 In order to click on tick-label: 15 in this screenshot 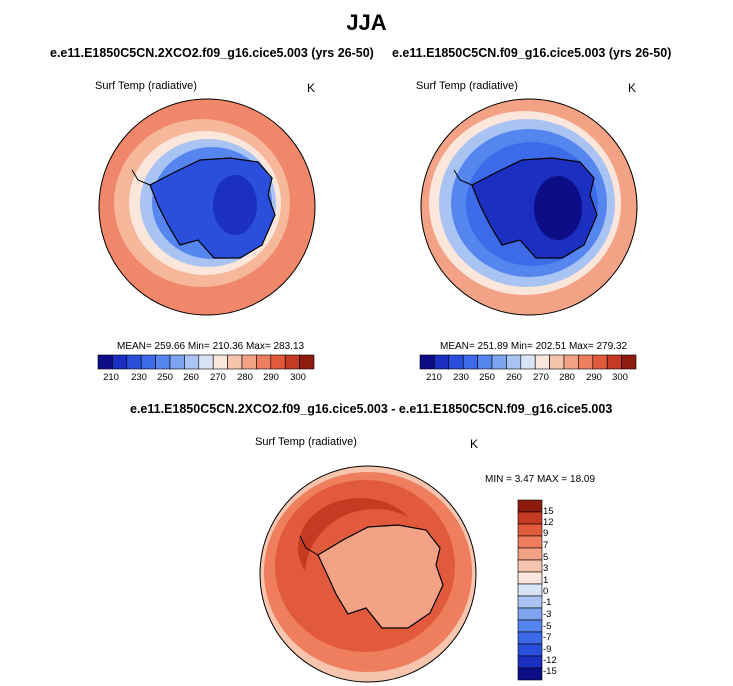, I will do `click(548, 511)`.